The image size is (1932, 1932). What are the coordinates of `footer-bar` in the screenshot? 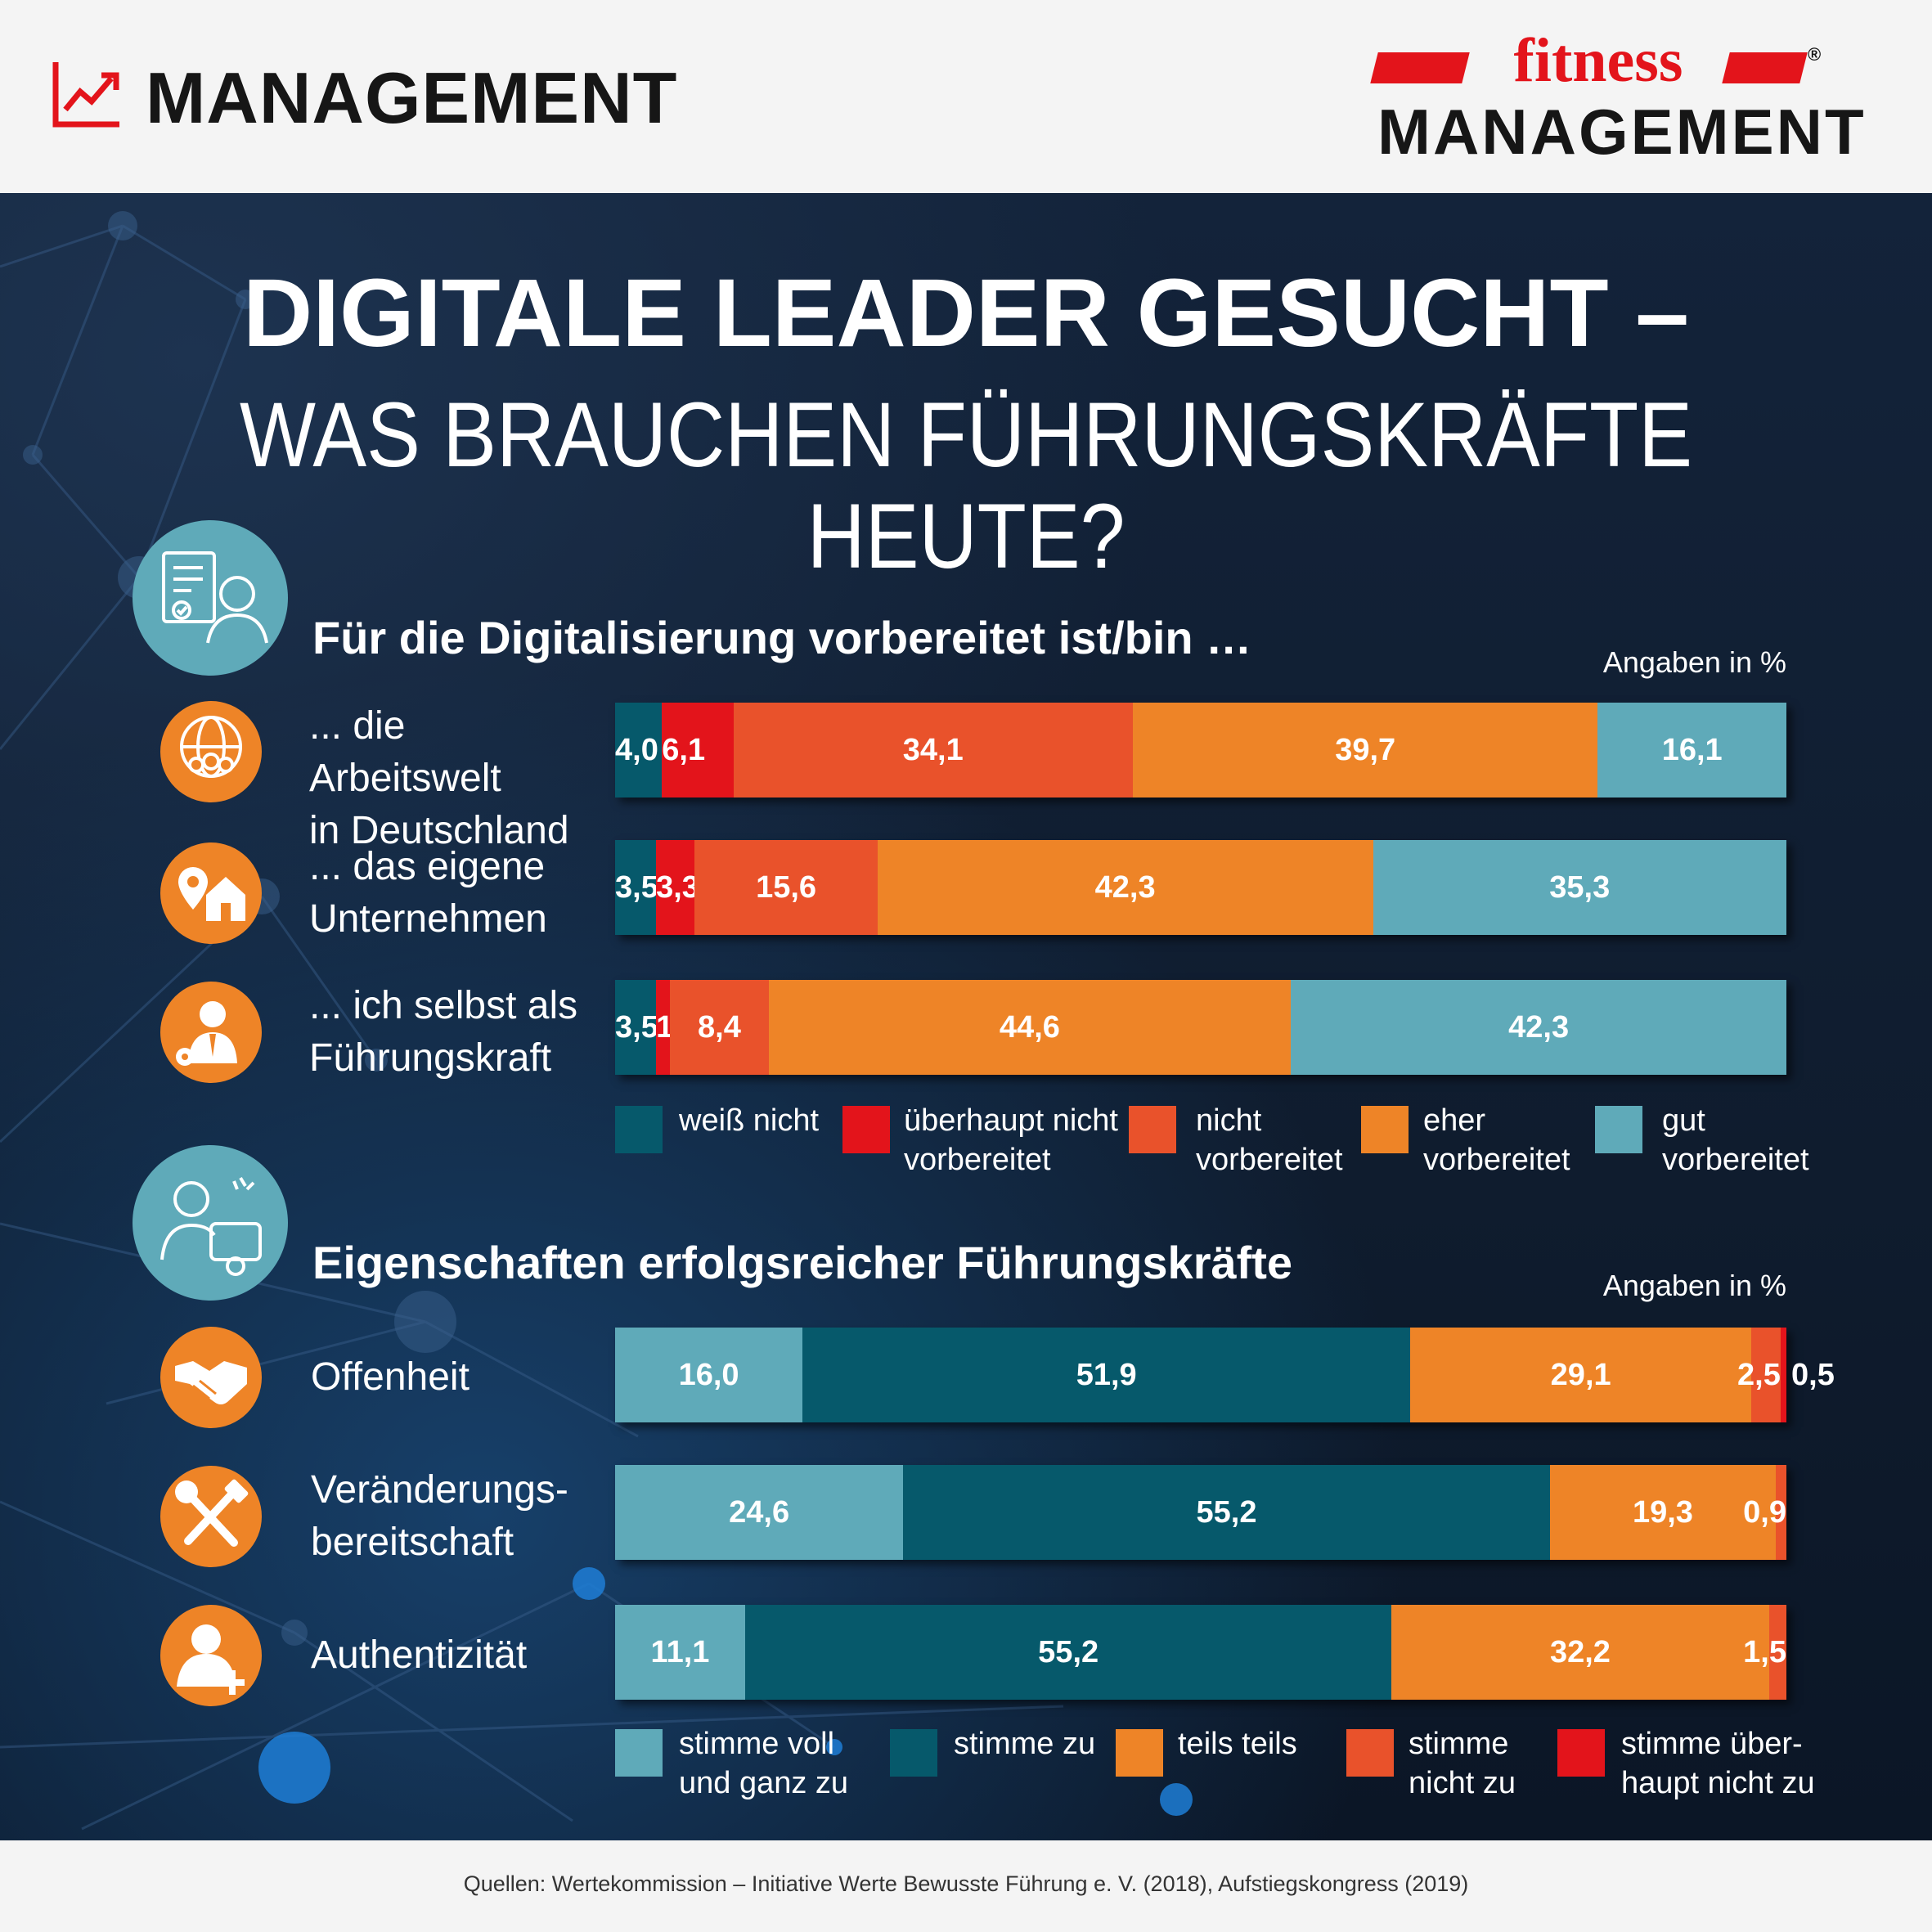 It's located at (966, 1886).